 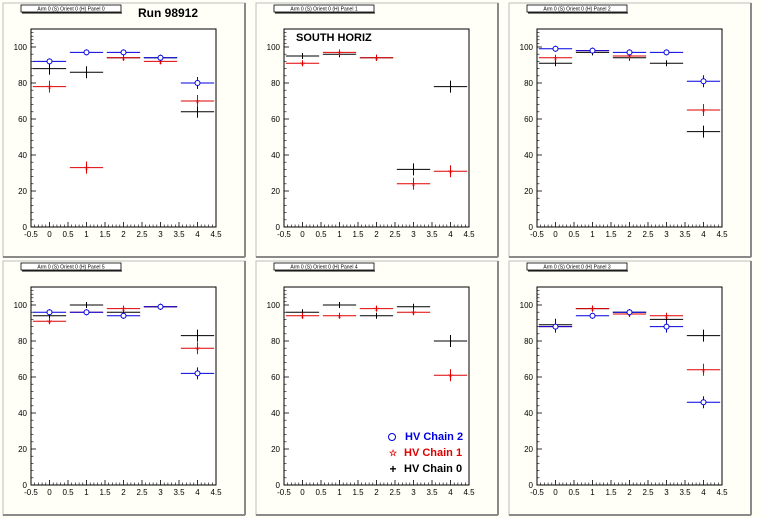 What do you see at coordinates (334, 38) in the screenshot?
I see `region-label: SOUTH HORIZ` at bounding box center [334, 38].